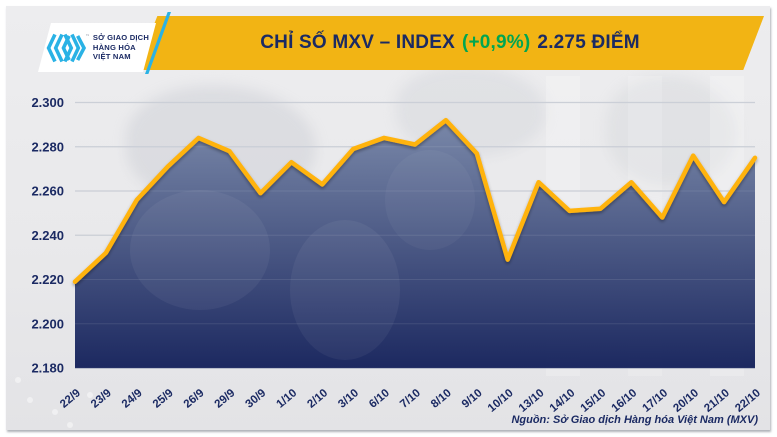  Describe the element at coordinates (496, 42) in the screenshot. I see `title-change-badge: (+0,9%)` at that location.